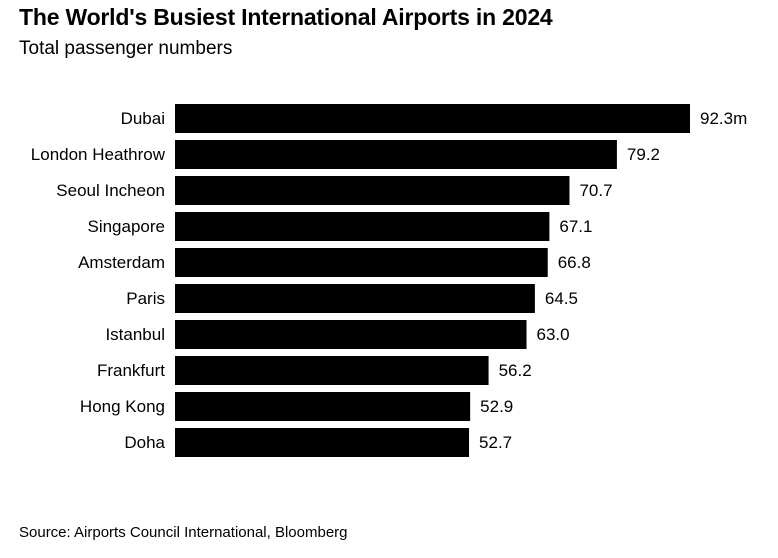 The height and width of the screenshot is (558, 778). Describe the element at coordinates (553, 334) in the screenshot. I see `value-label: 63.0` at that location.